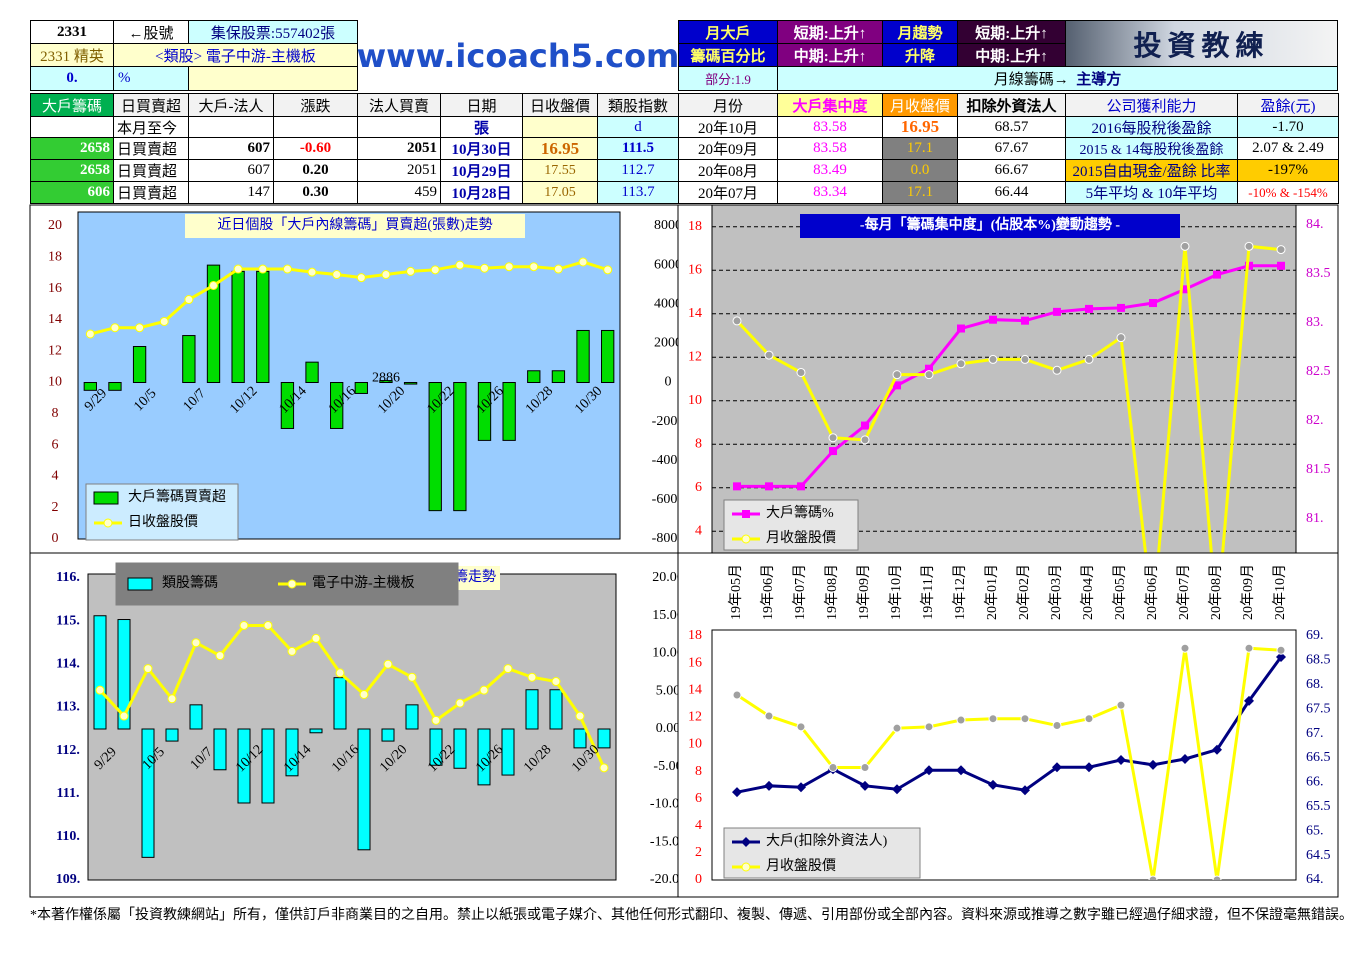  What do you see at coordinates (190, 583) in the screenshot?
I see `legend-label: 類股籌碼` at bounding box center [190, 583].